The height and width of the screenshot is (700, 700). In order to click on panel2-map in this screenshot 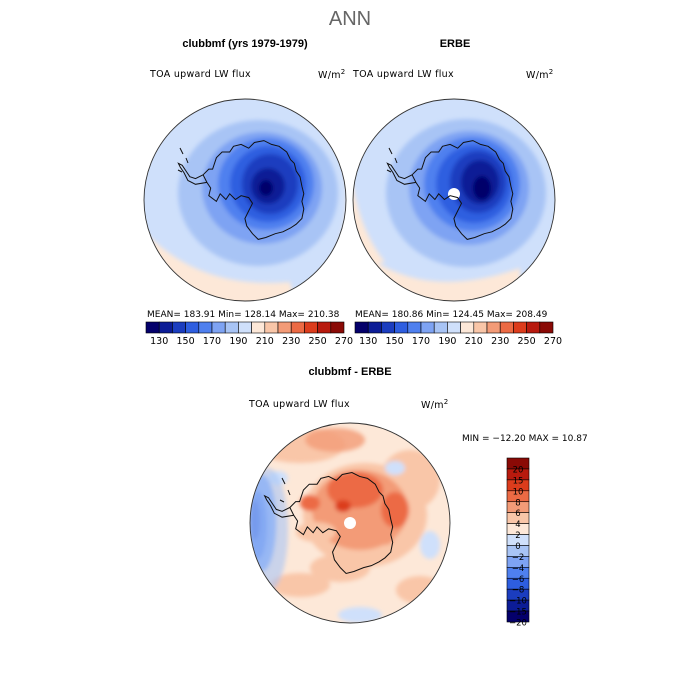, I will do `click(454, 200)`.